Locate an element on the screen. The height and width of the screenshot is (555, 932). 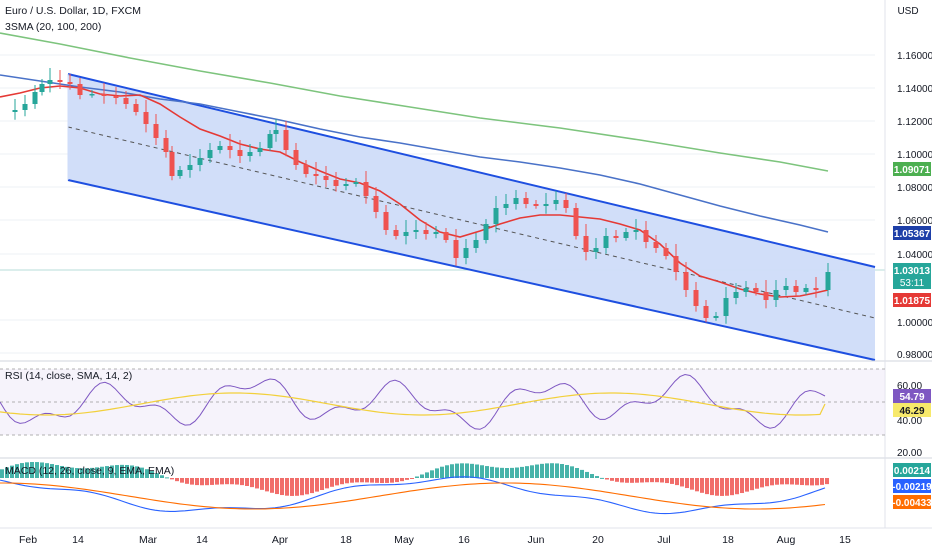
macd-price-labels: 0.00214 -0.00219 -0.00433 is located at coordinates (912, 486).